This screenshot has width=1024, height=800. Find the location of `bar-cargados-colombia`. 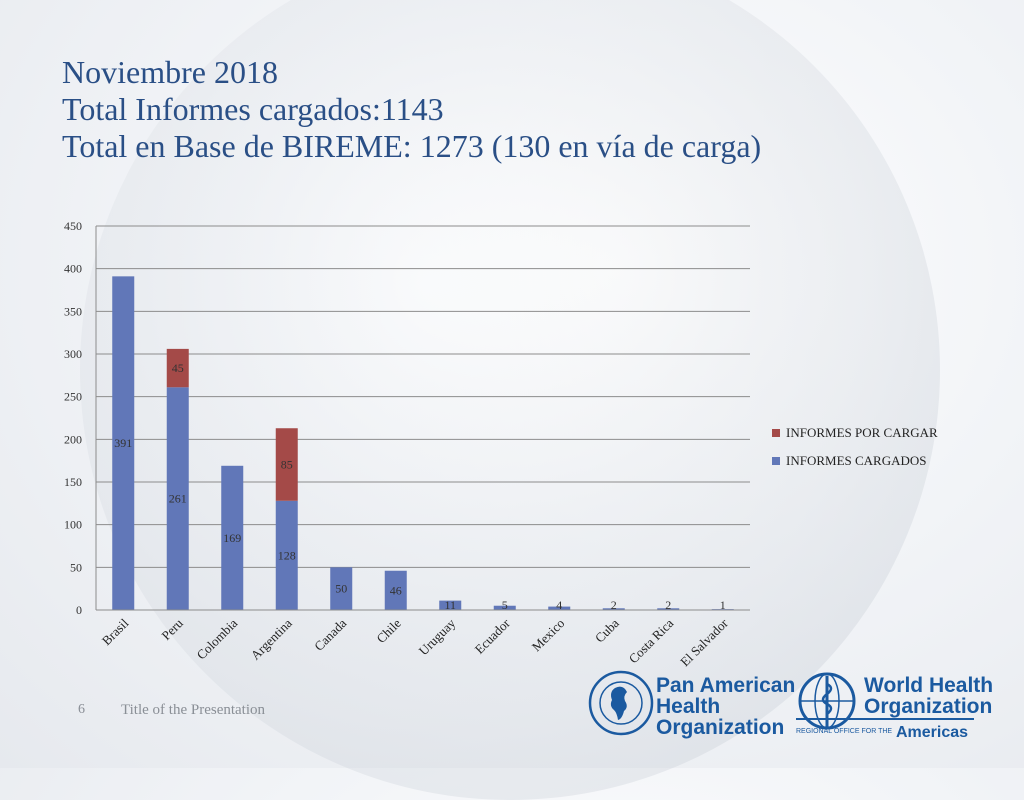

bar-cargados-colombia is located at coordinates (232, 537).